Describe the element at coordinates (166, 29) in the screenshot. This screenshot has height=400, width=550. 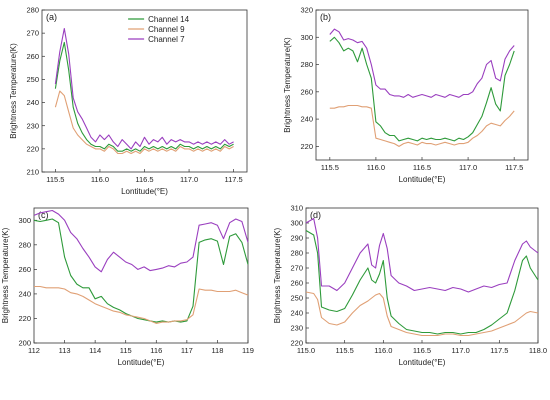
I see `legend-entry: Channel 9` at that location.